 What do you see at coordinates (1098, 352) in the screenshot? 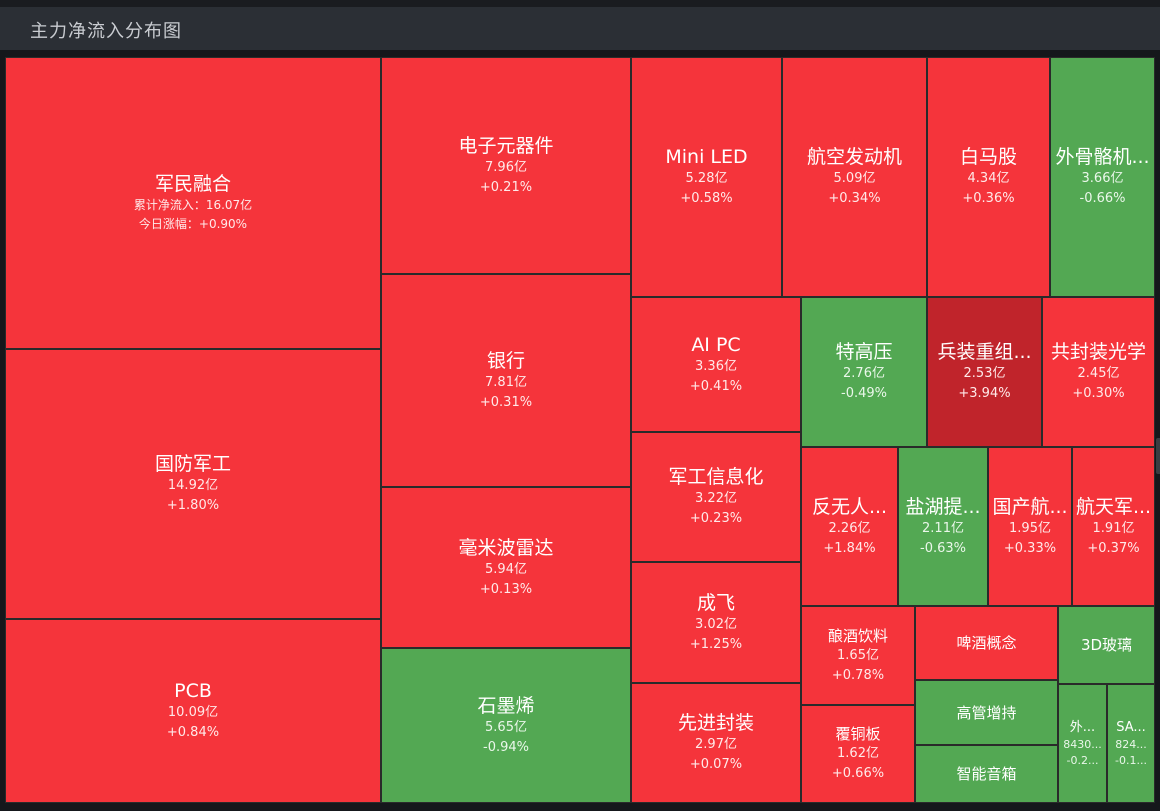
I see `sector-name: 共封装光学` at bounding box center [1098, 352].